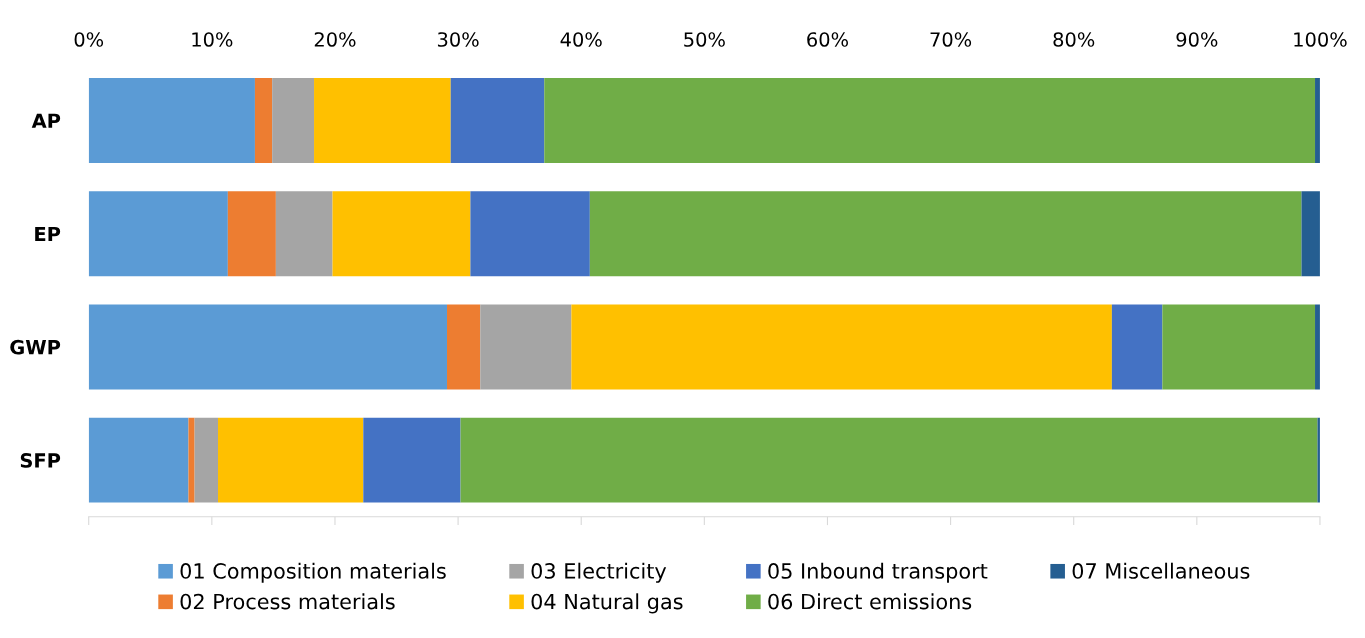 This screenshot has width=1365, height=638. I want to click on legend-label: 04 Natural gas, so click(607, 603).